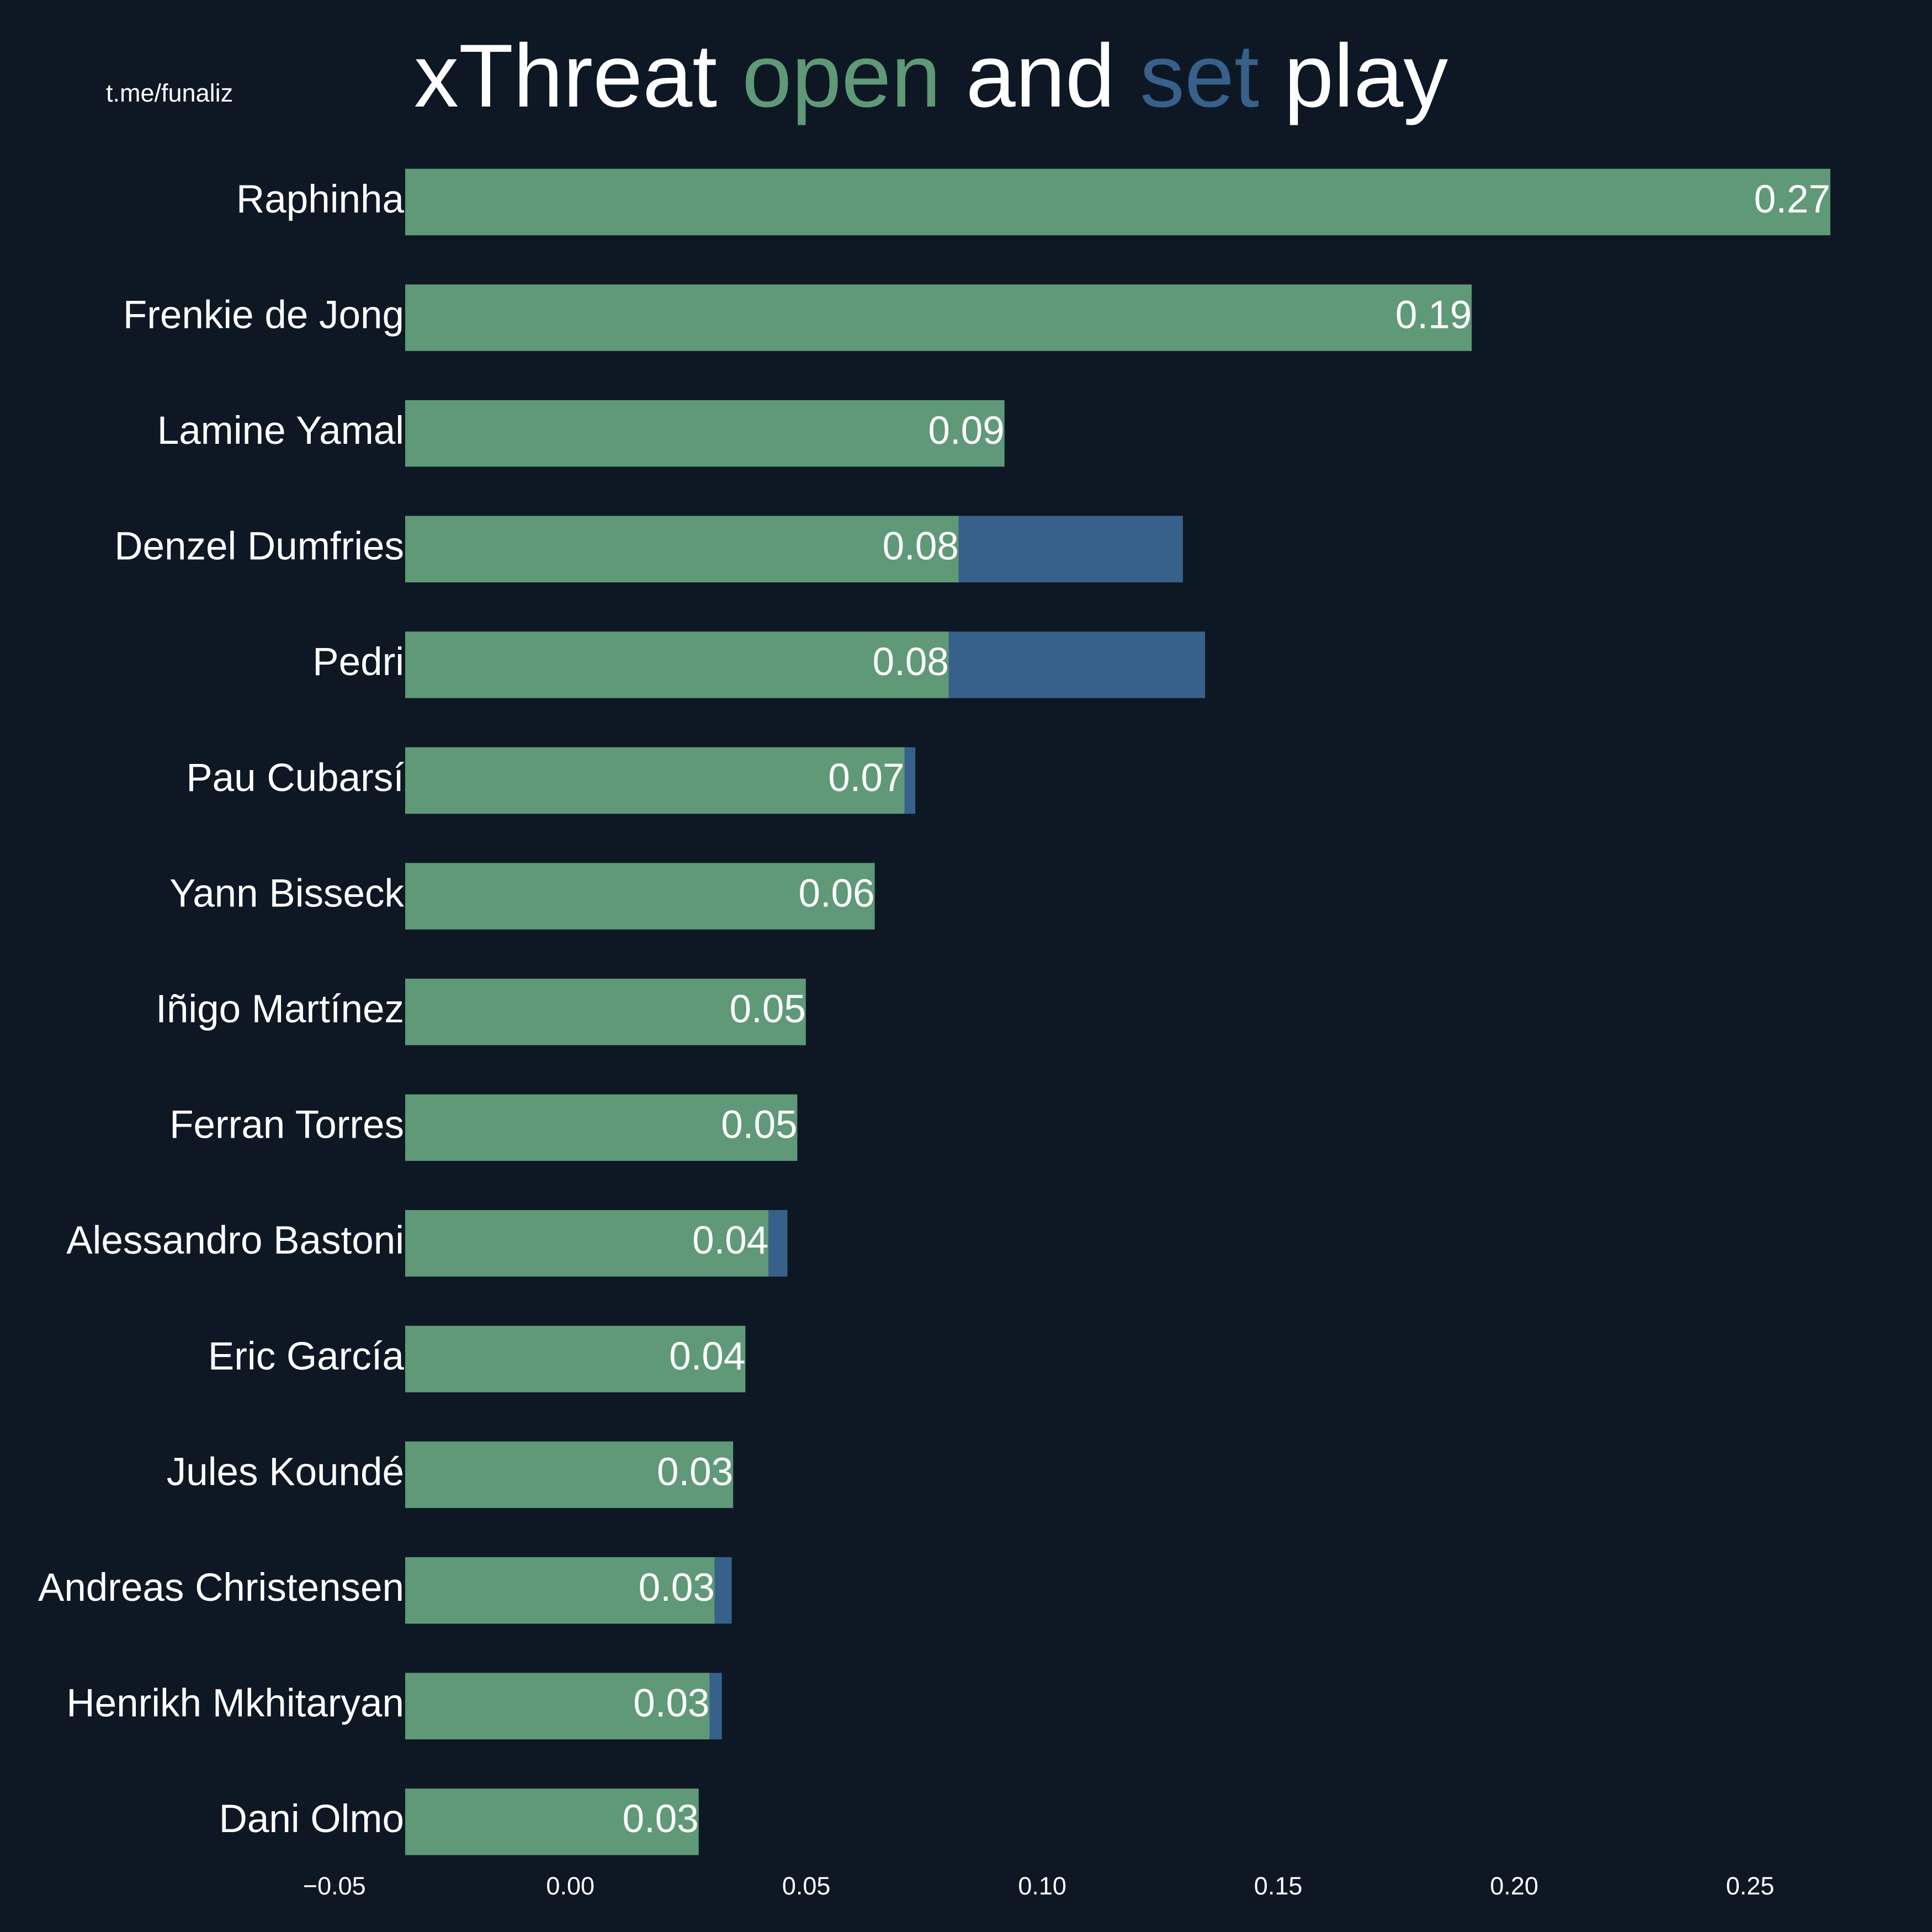 The height and width of the screenshot is (1932, 1932). I want to click on x-tick-label: 0.00, so click(571, 1886).